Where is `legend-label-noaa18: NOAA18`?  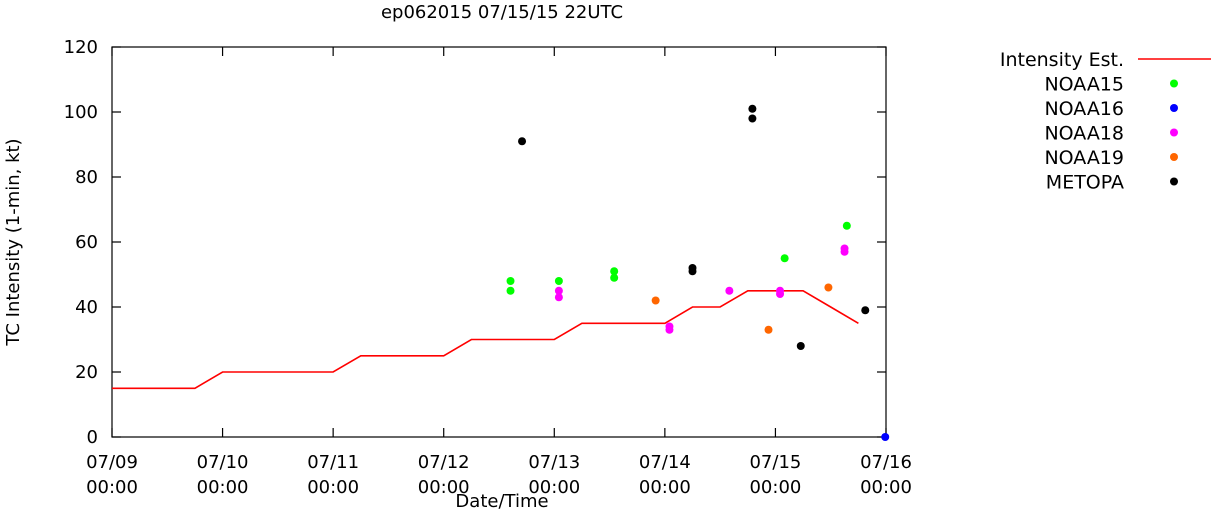
legend-label-noaa18: NOAA18 is located at coordinates (1084, 134).